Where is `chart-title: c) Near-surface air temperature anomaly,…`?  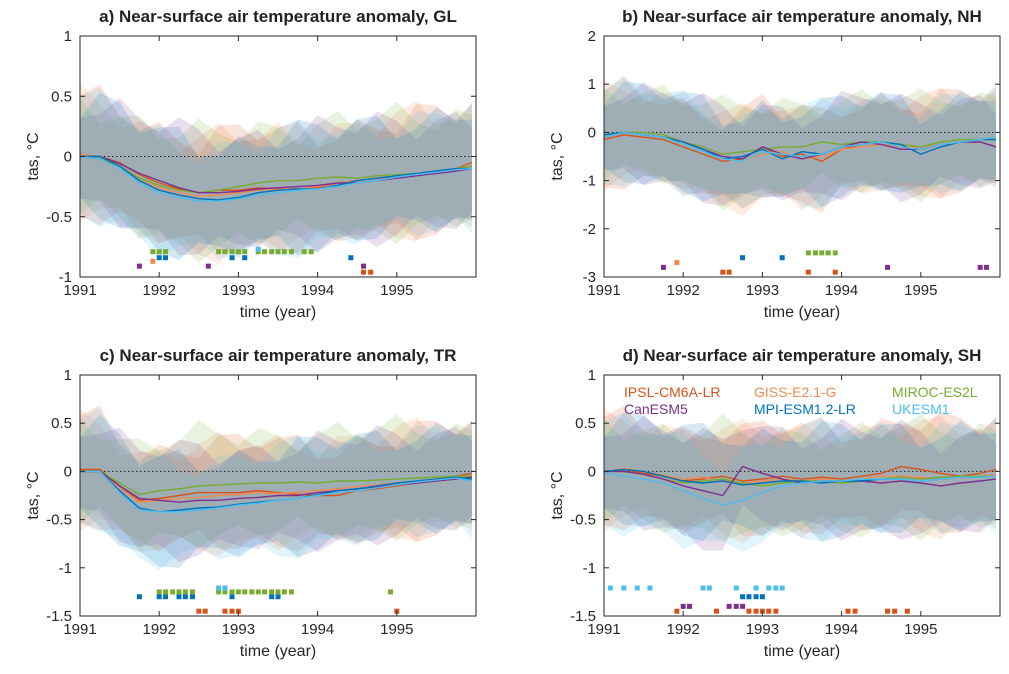
chart-title: c) Near-surface air temperature anomaly,… is located at coordinates (278, 355).